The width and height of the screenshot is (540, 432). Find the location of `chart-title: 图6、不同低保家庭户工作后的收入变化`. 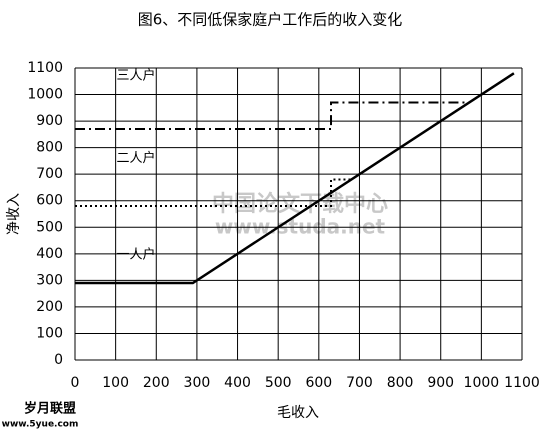

chart-title: 图6、不同低保家庭户工作后的收入变化 is located at coordinates (270, 20).